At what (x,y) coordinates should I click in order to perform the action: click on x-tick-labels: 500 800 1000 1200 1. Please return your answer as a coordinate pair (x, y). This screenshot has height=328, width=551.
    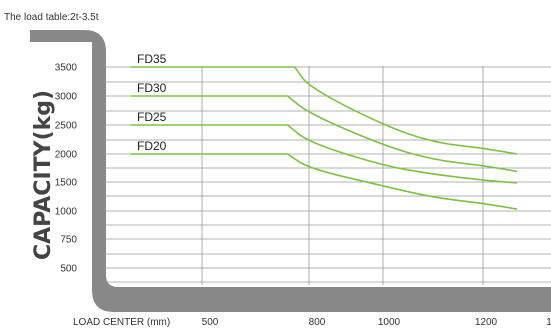
    Looking at the image, I should click on (376, 322).